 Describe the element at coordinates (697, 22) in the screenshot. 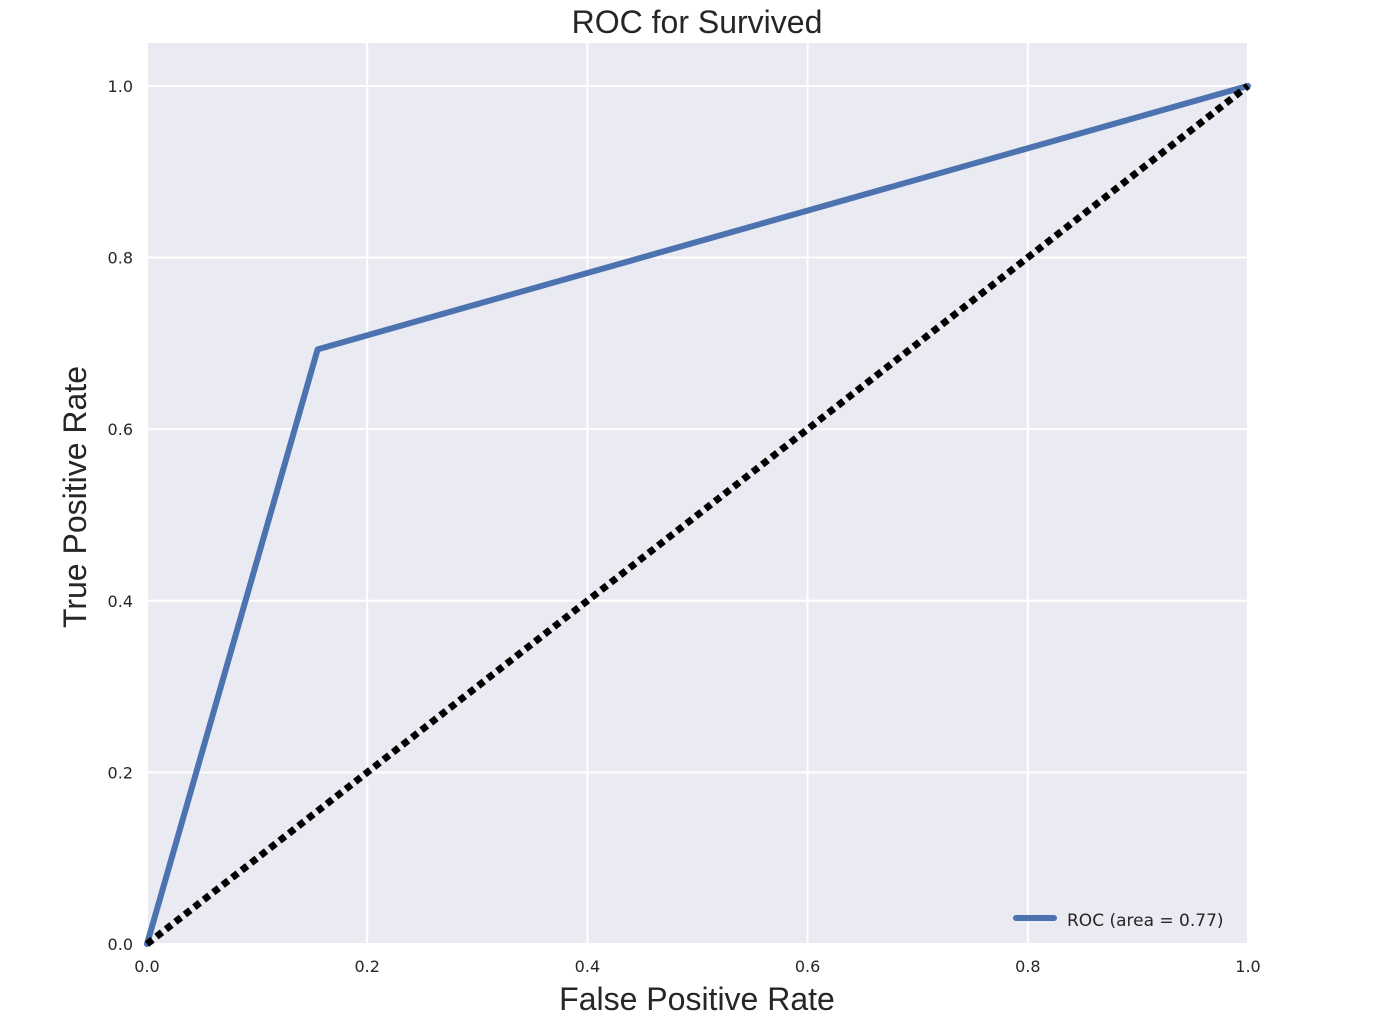

I see `chart-title: ROC for Survived` at that location.